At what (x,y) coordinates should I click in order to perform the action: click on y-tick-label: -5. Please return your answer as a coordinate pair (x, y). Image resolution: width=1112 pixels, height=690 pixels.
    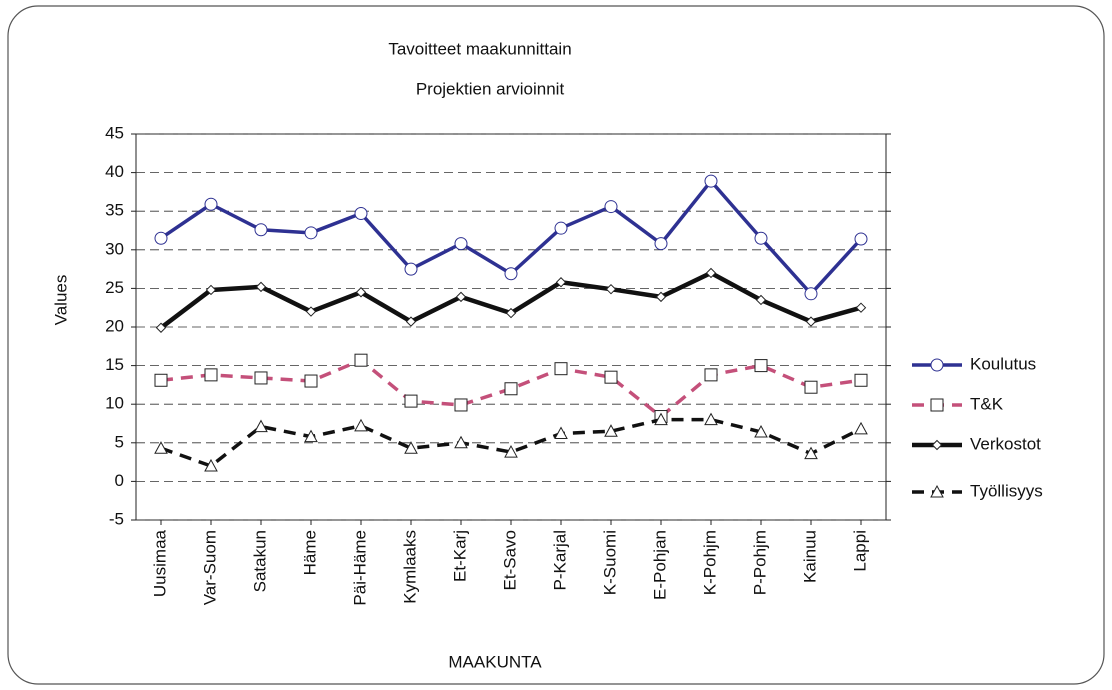
    Looking at the image, I should click on (116, 518).